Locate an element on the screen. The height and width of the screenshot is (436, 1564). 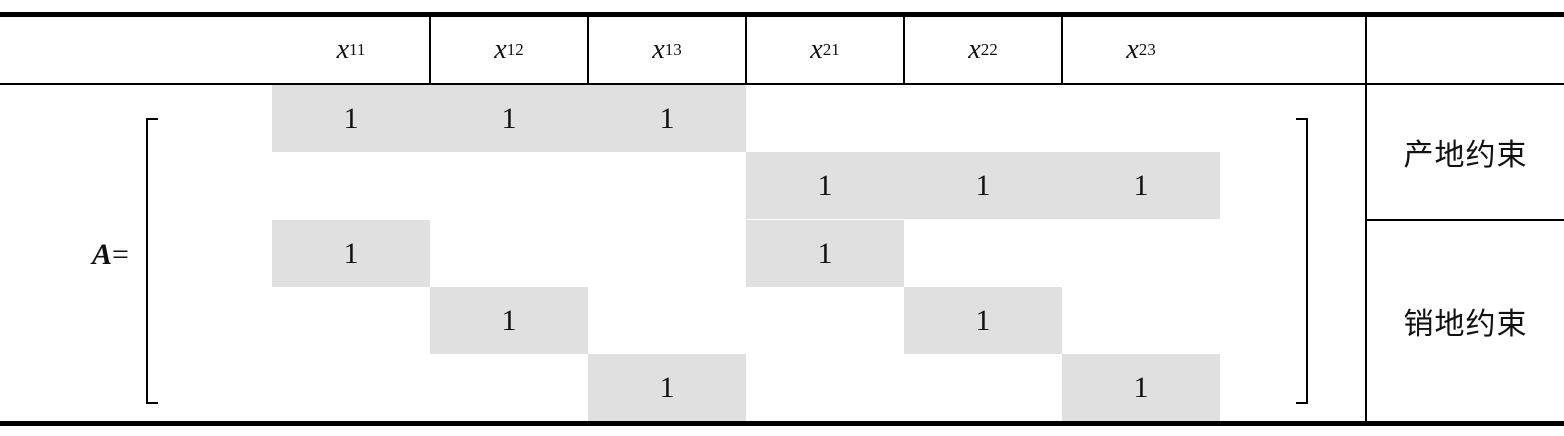
matrix-name: A is located at coordinates (102, 254).